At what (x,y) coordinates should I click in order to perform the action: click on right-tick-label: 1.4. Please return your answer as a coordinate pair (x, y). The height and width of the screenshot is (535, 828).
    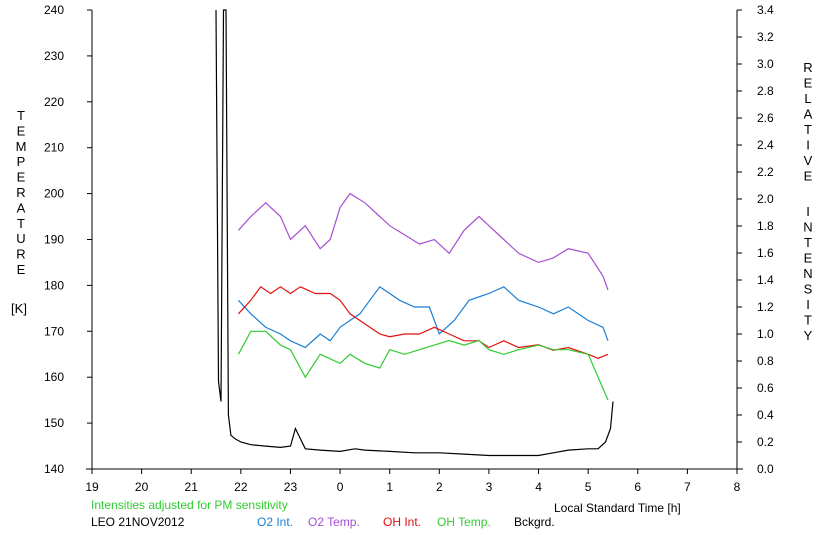
    Looking at the image, I should click on (765, 280).